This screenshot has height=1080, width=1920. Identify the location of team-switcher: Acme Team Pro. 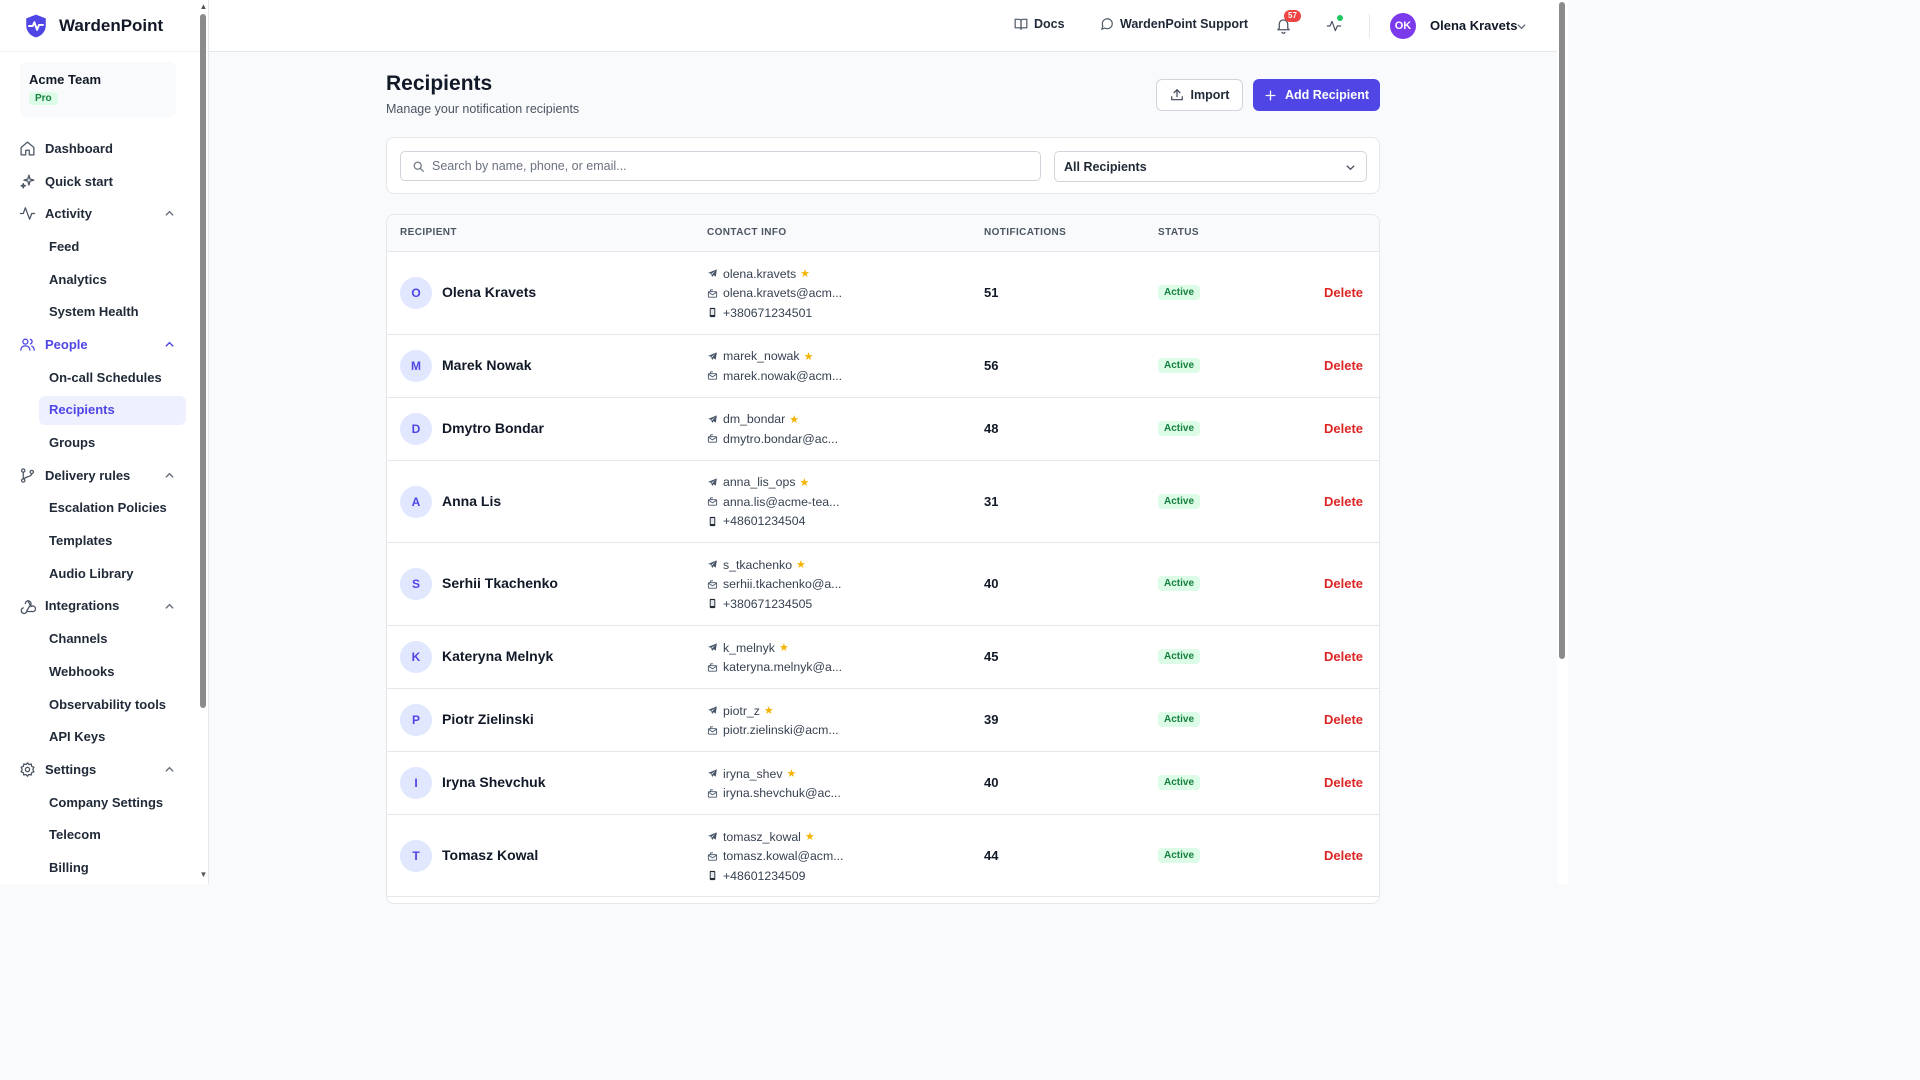
(98, 89).